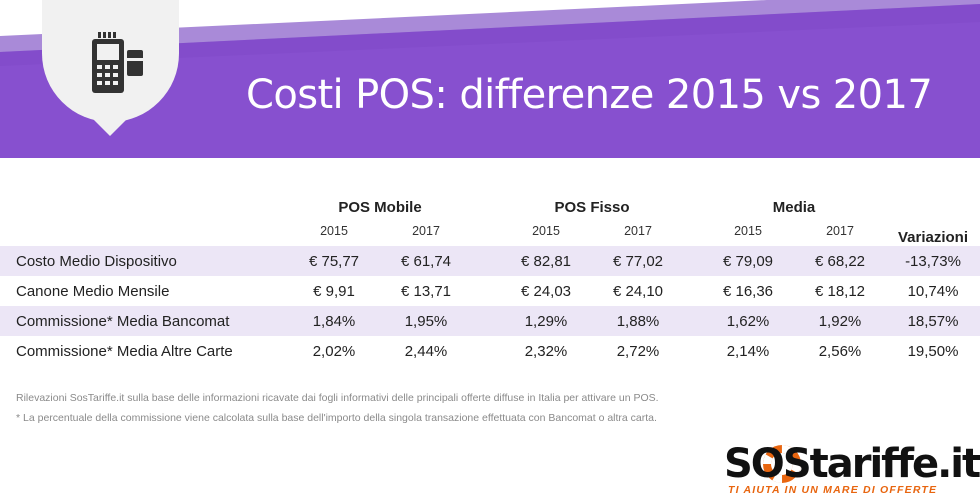  I want to click on table-cell: € 9,91, so click(334, 291).